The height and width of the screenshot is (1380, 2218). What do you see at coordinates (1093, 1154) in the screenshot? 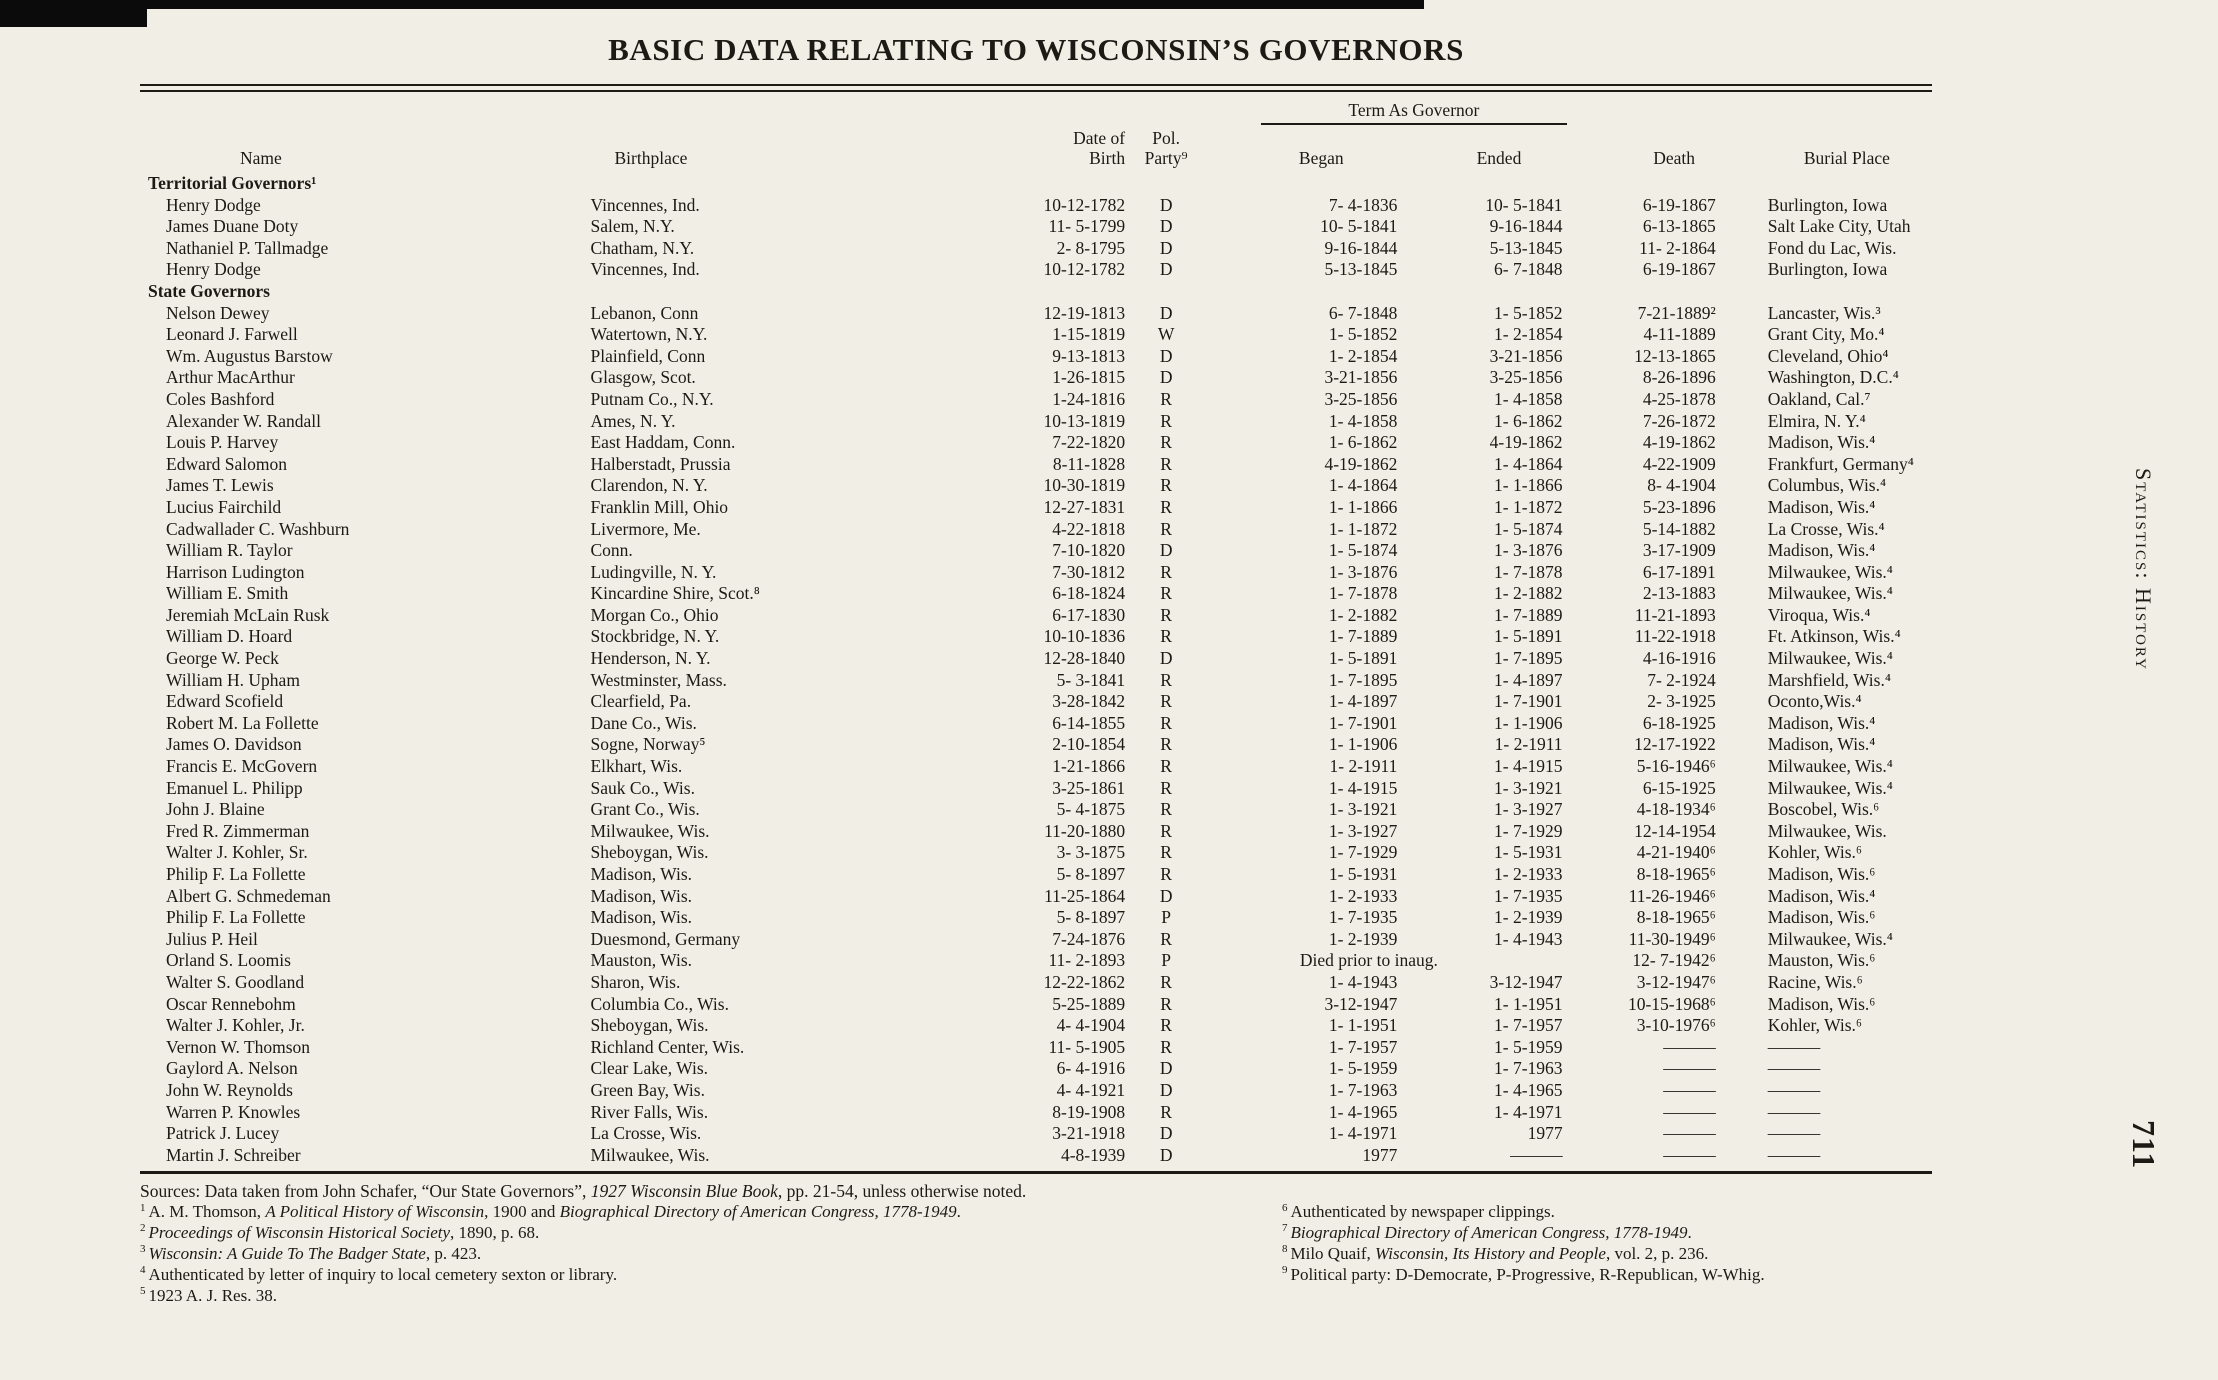
I see `cell-birth-date: 4-8-1939` at bounding box center [1093, 1154].